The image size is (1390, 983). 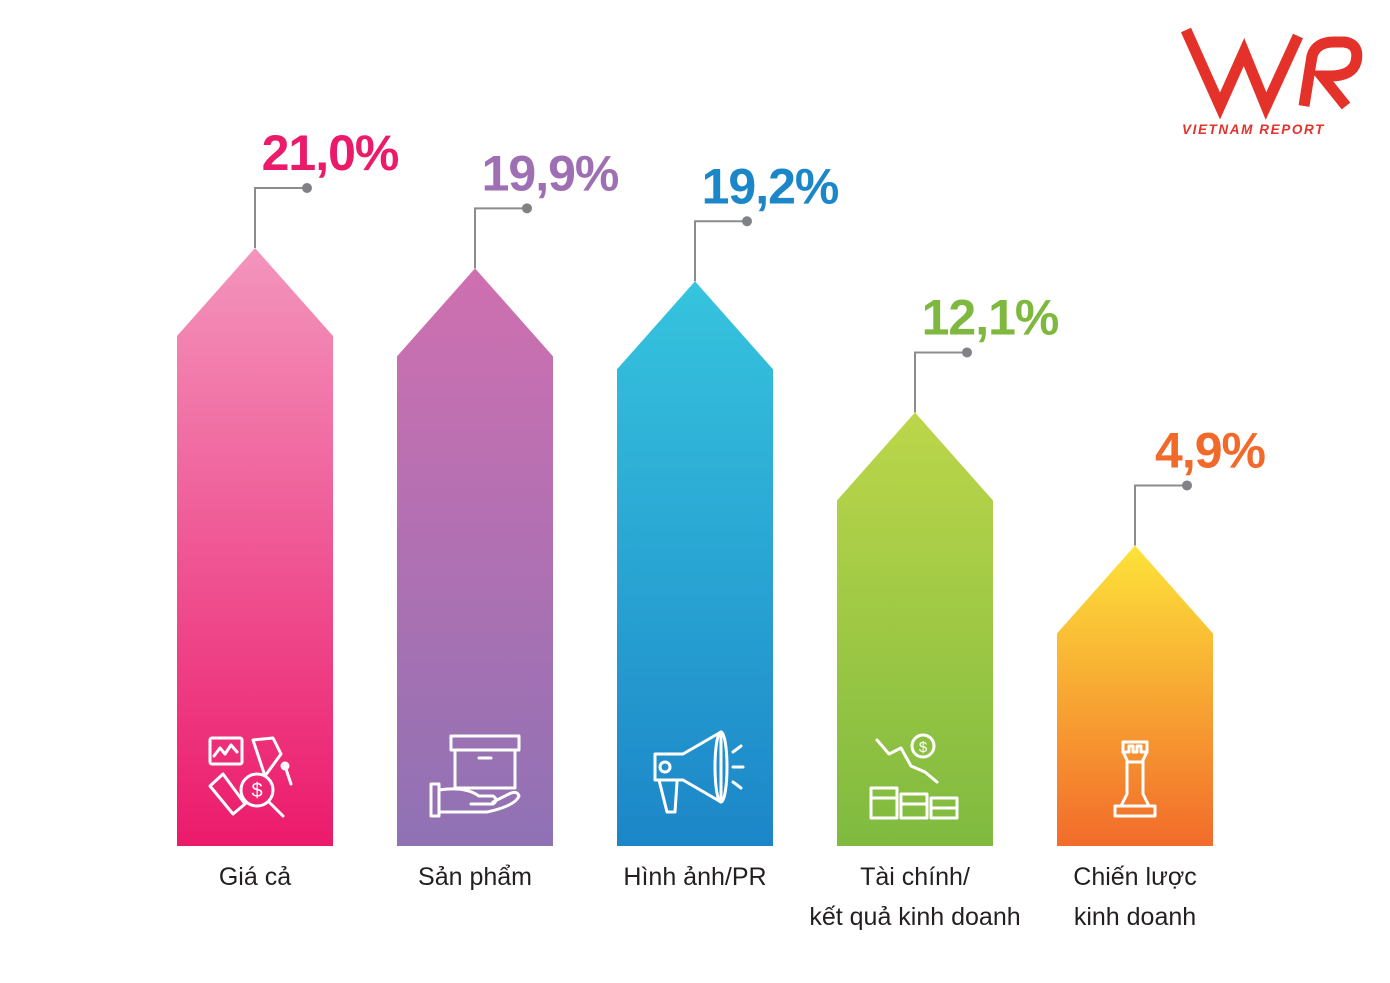 I want to click on value-label: 21,0%, so click(x=330, y=153).